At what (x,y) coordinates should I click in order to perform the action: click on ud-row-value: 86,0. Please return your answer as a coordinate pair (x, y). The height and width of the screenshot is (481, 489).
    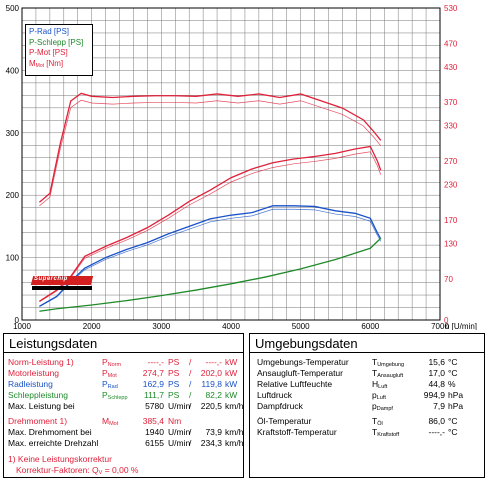
    Looking at the image, I should click on (436, 421).